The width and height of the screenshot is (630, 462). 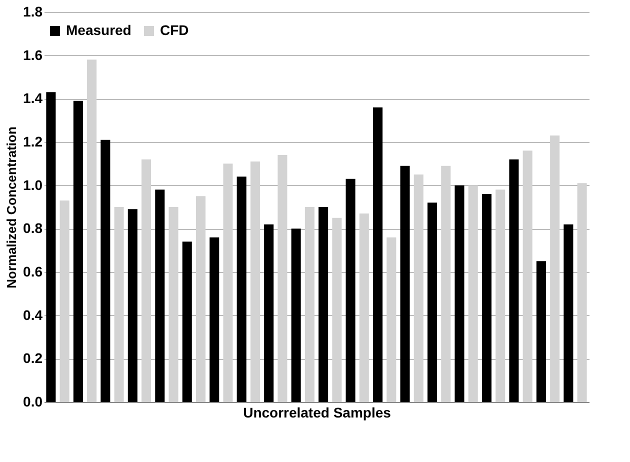 What do you see at coordinates (33, 54) in the screenshot?
I see `y-tick-label: 1.6` at bounding box center [33, 54].